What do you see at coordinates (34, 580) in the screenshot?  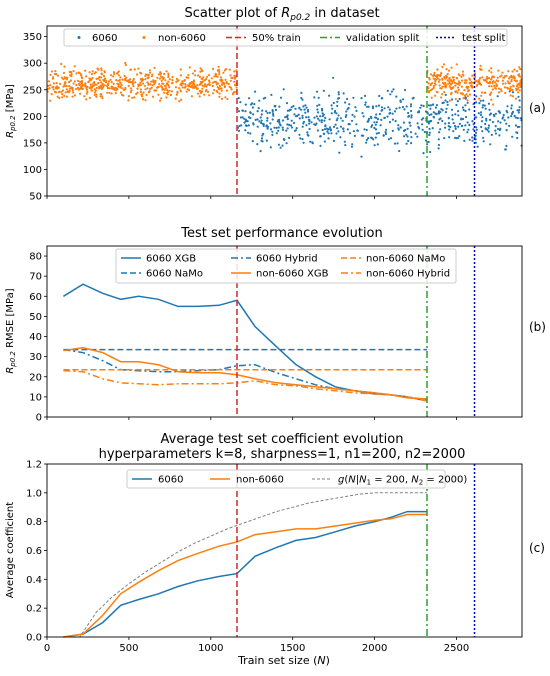 I see `y-tick-label: 0.4` at bounding box center [34, 580].